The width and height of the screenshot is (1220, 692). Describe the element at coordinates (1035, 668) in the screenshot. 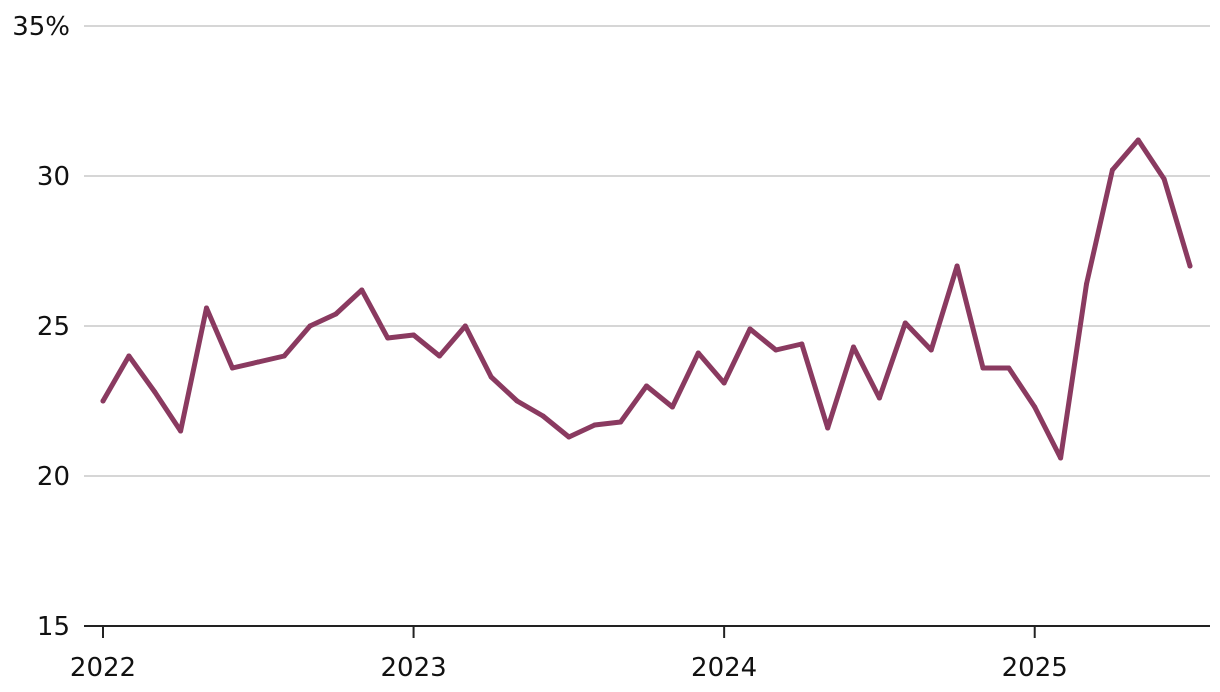

I see `x-tick-label-2025: 2025` at that location.